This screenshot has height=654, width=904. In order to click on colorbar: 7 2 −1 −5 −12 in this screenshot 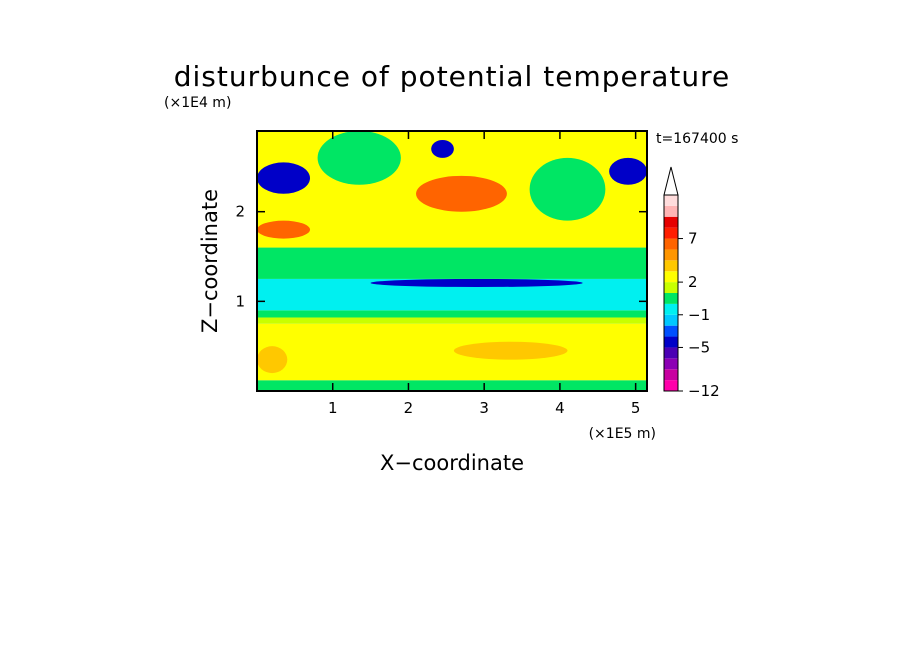, I will do `click(691, 283)`.